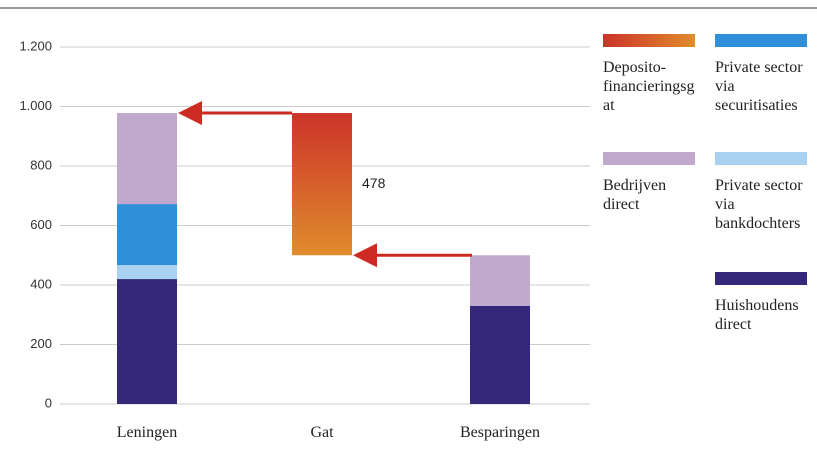 The height and width of the screenshot is (460, 817). Describe the element at coordinates (374, 183) in the screenshot. I see `data-label: 478` at that location.